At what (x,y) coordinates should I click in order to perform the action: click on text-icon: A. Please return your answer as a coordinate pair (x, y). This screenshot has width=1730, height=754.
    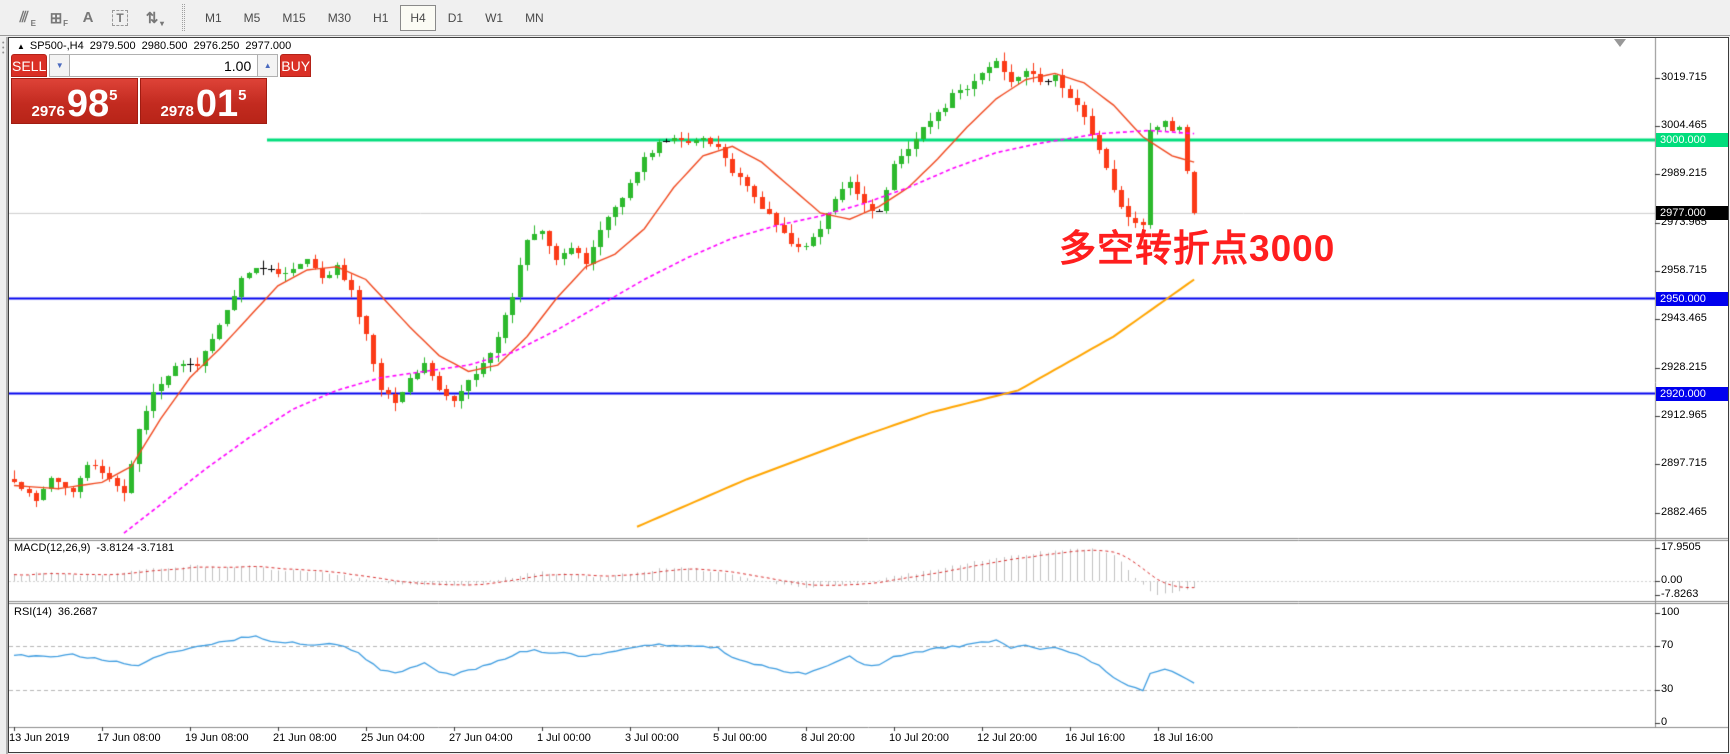
    Looking at the image, I should click on (88, 17).